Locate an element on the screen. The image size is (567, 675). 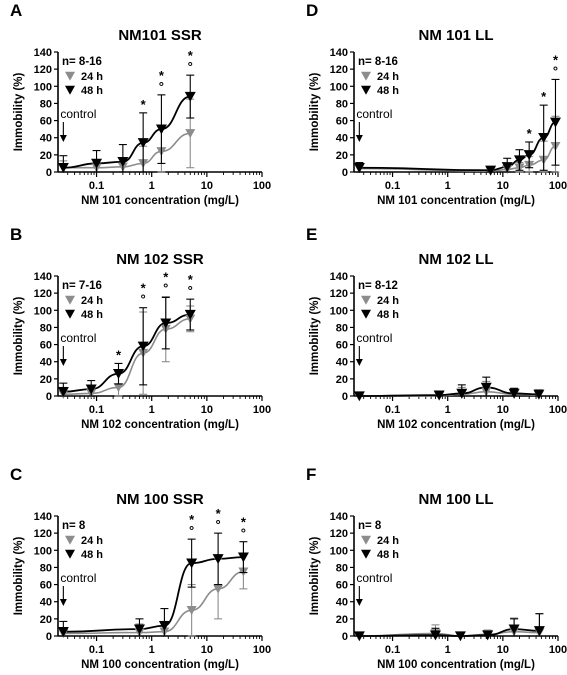
x-axis-label: NM 100 concentration (mg/L) is located at coordinates (456, 665).